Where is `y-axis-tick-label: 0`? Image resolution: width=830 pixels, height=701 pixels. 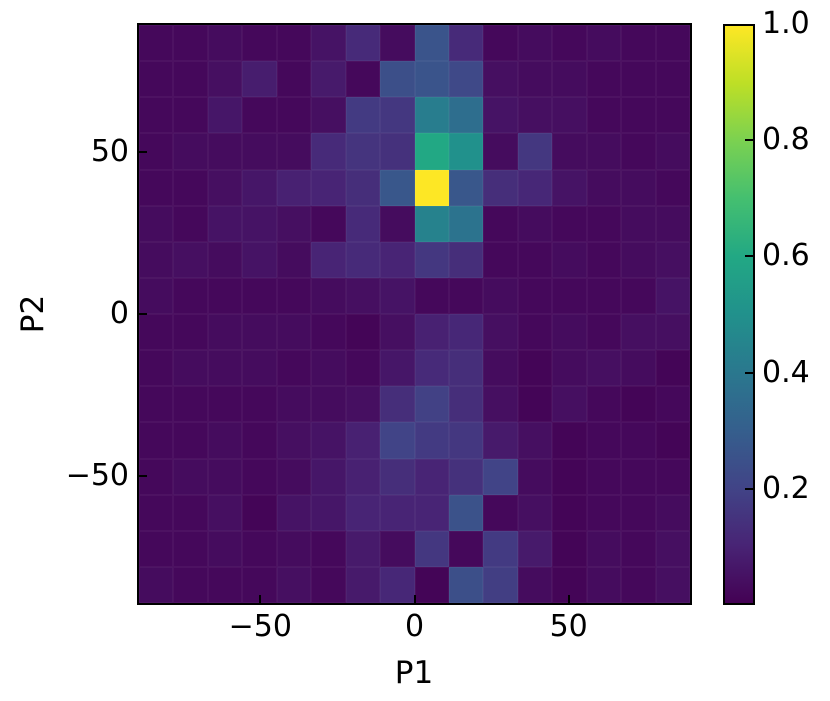 y-axis-tick-label: 0 is located at coordinates (119, 313).